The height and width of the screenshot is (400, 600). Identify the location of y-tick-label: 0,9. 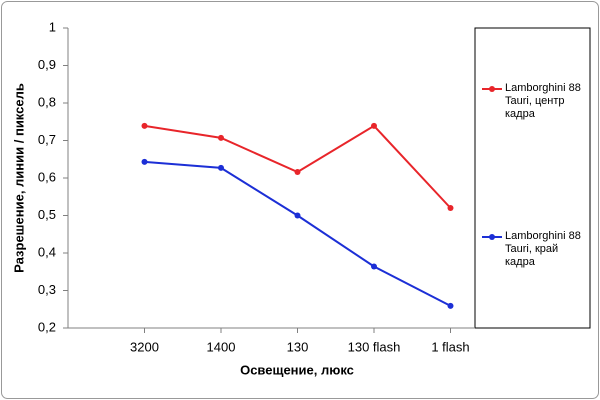
(47, 64).